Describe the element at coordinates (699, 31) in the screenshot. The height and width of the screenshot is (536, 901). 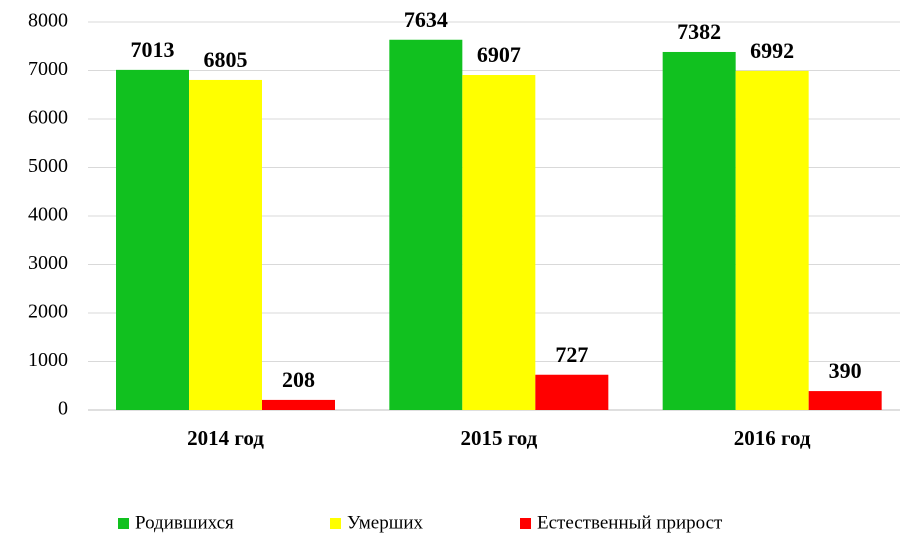
I see `data-label: 7382` at that location.